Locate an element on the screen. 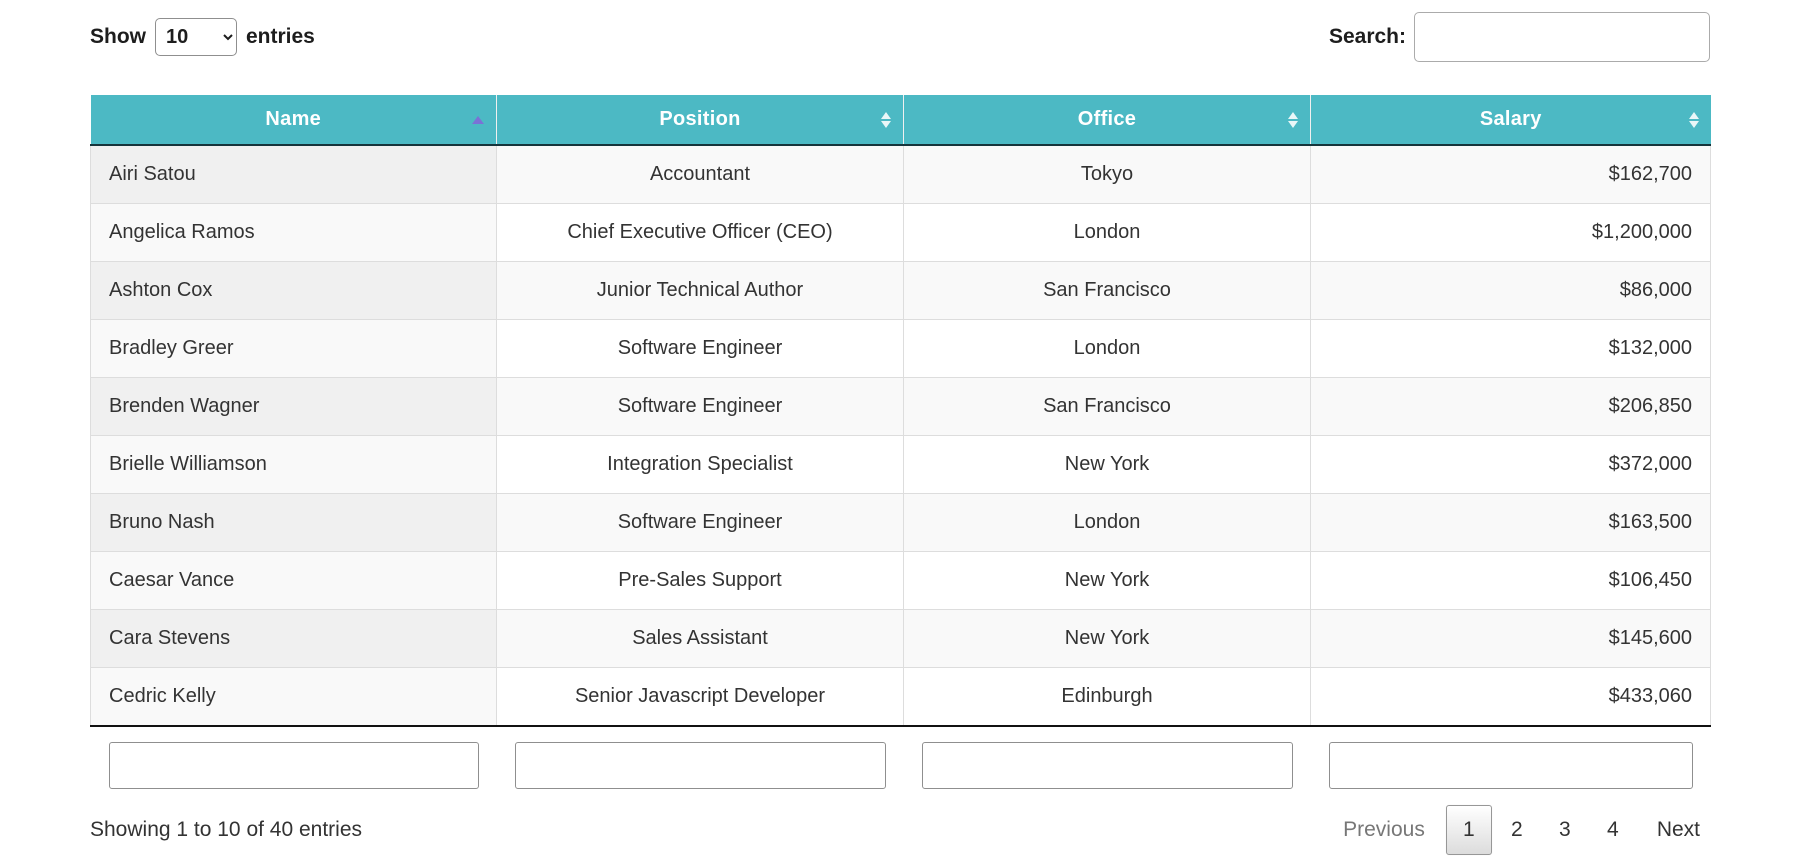 Image resolution: width=1800 pixels, height=865 pixels. table-footer-row is located at coordinates (901, 757).